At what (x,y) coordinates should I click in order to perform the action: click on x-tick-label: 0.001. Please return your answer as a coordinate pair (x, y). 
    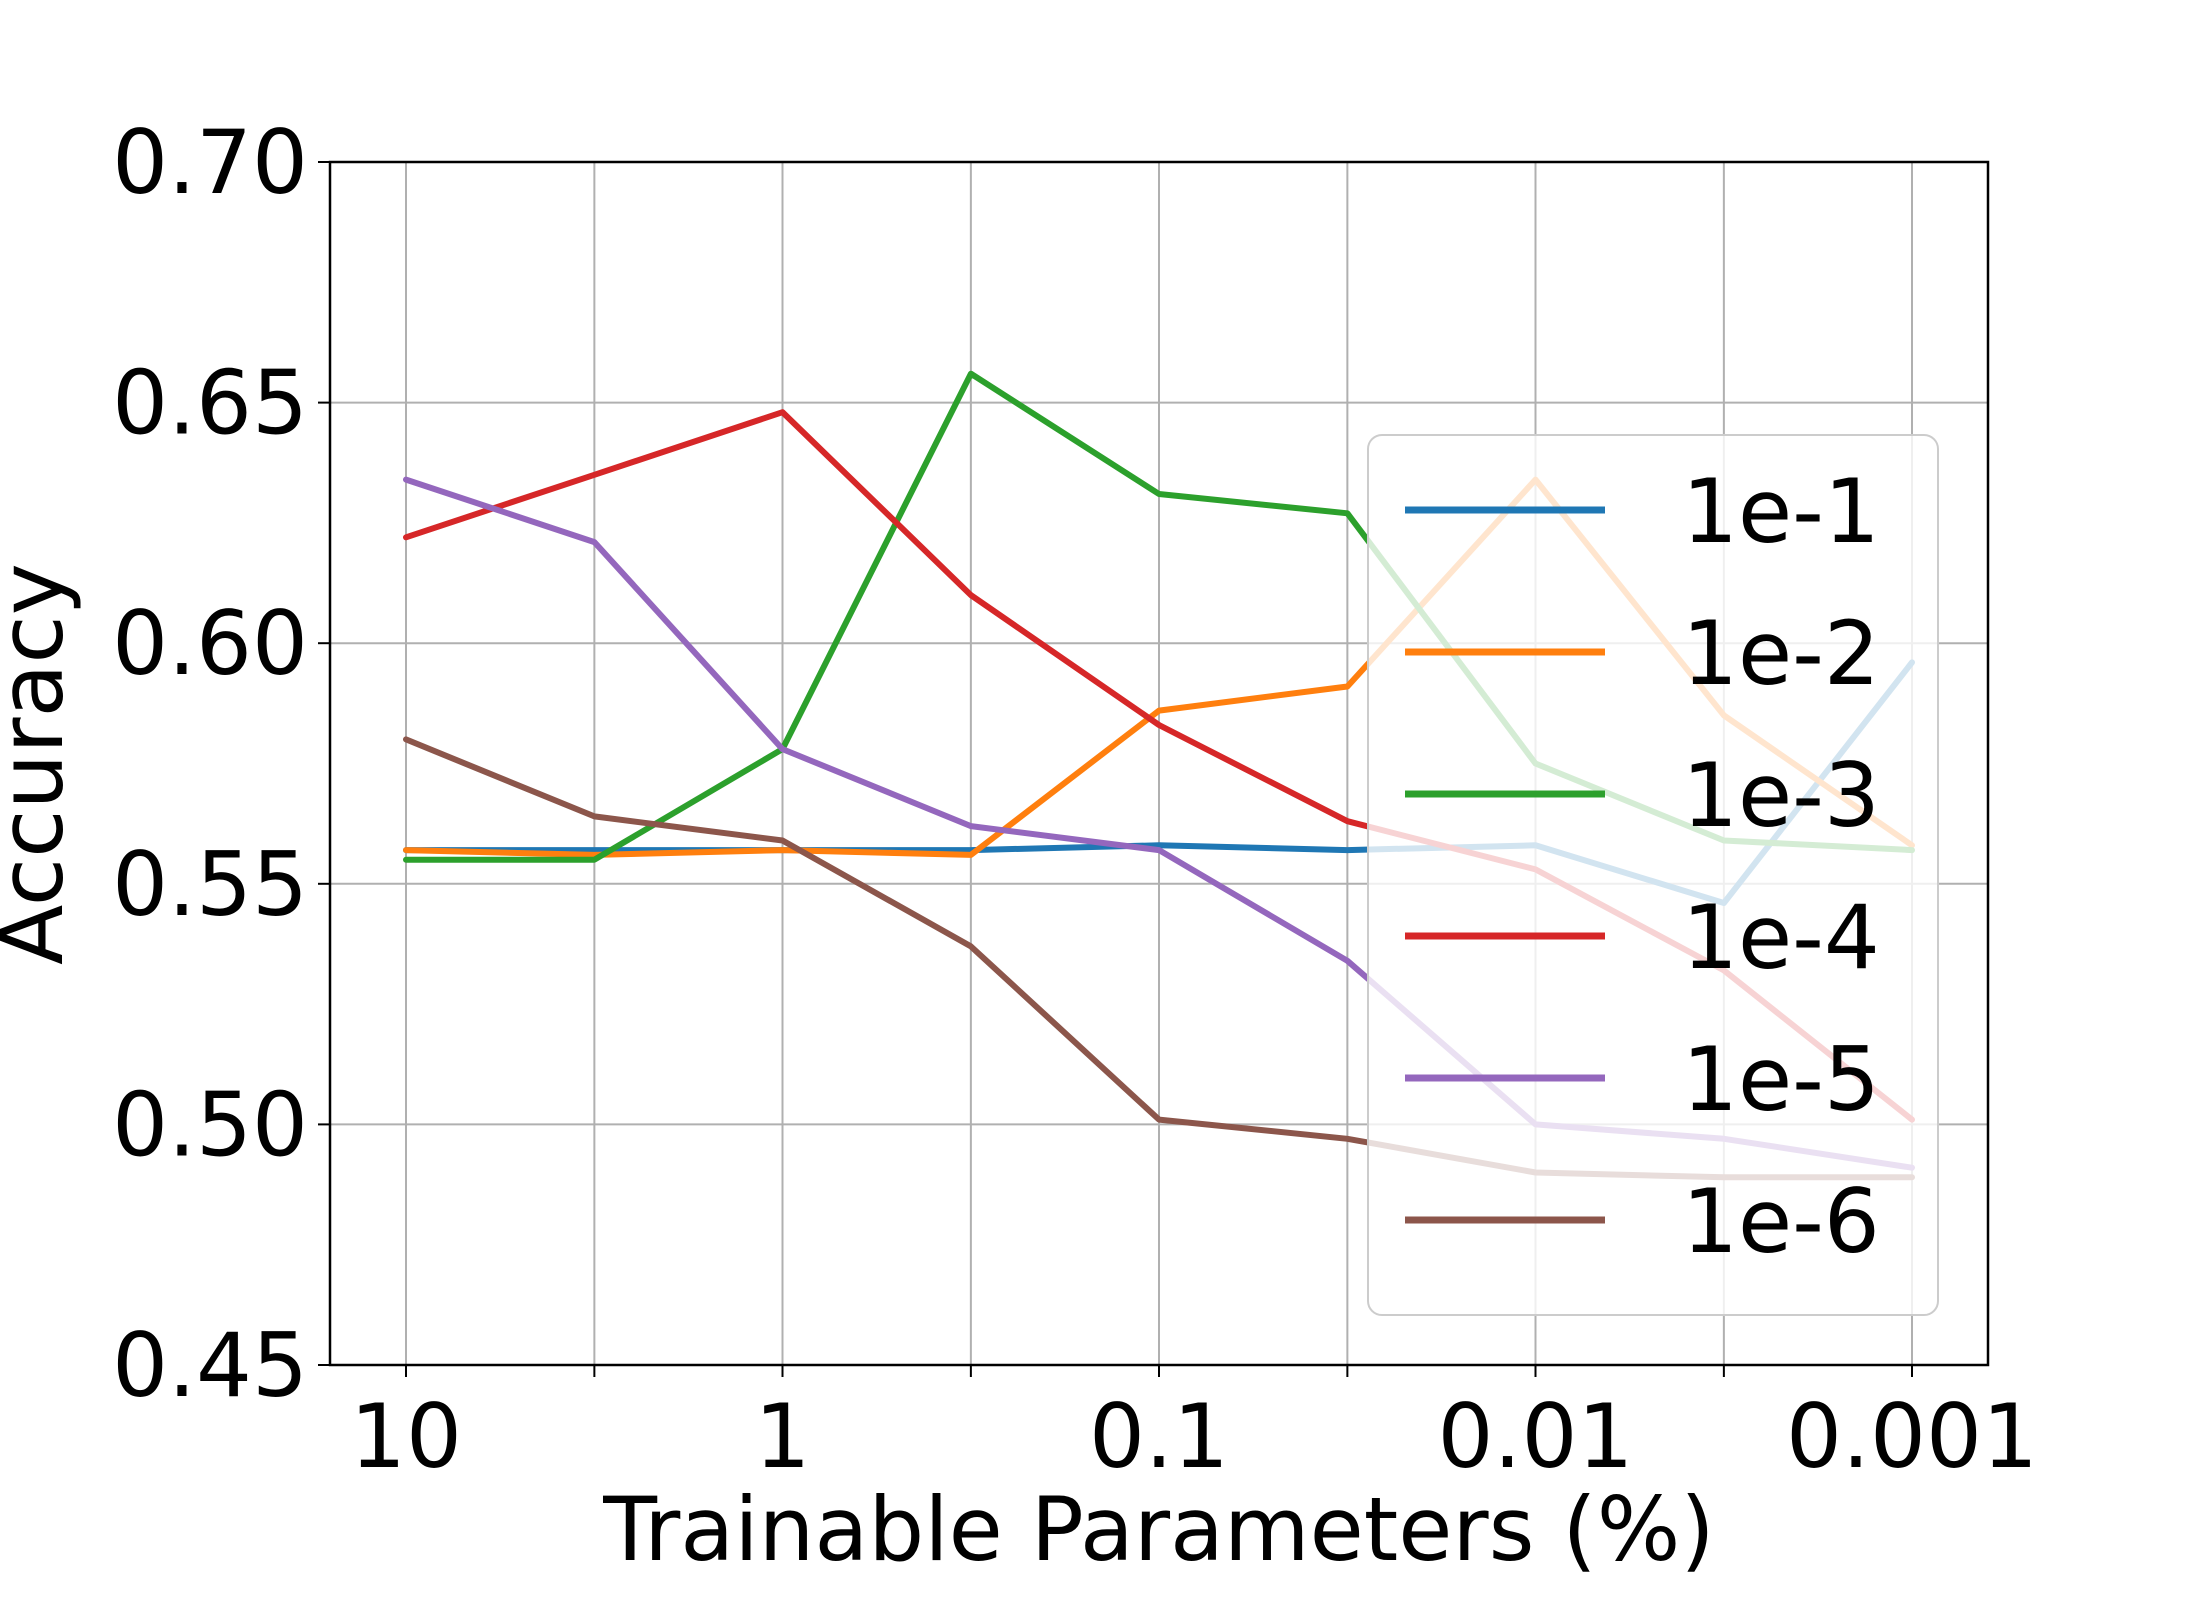
    Looking at the image, I should click on (1912, 1436).